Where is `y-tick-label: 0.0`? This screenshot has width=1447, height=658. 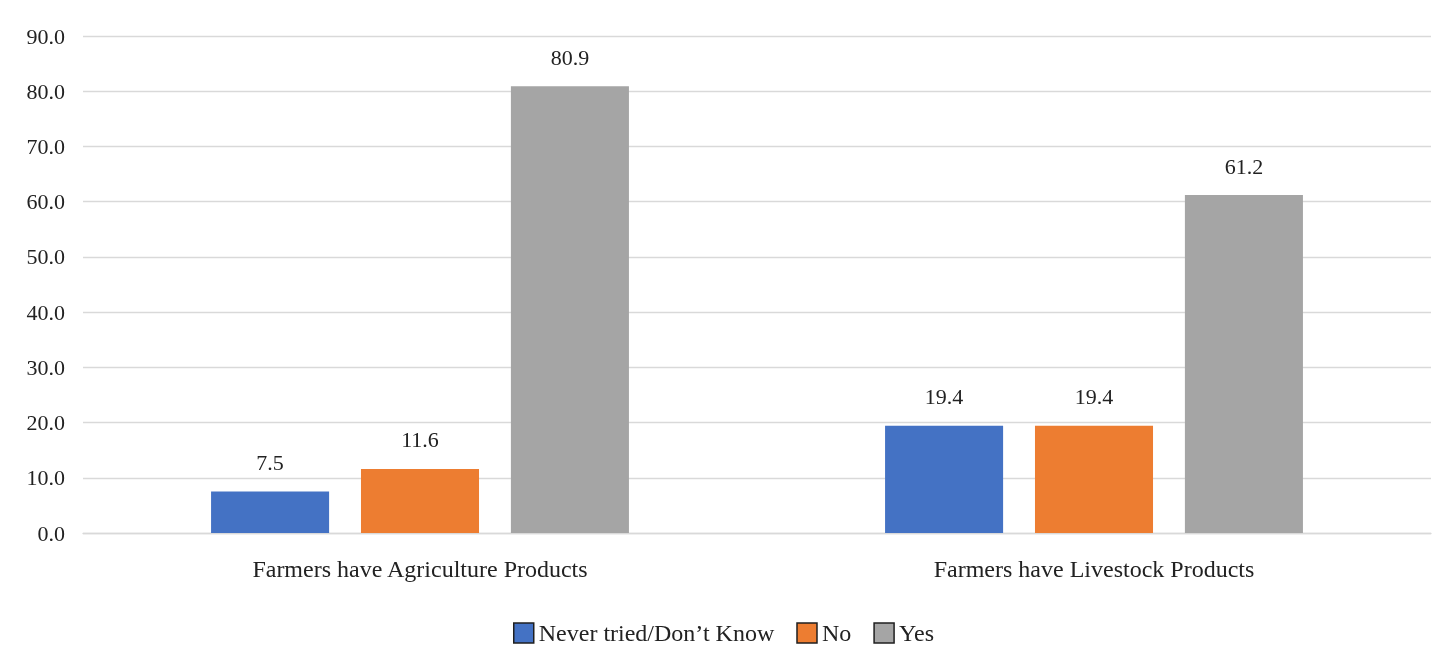
y-tick-label: 0.0 is located at coordinates (51, 533).